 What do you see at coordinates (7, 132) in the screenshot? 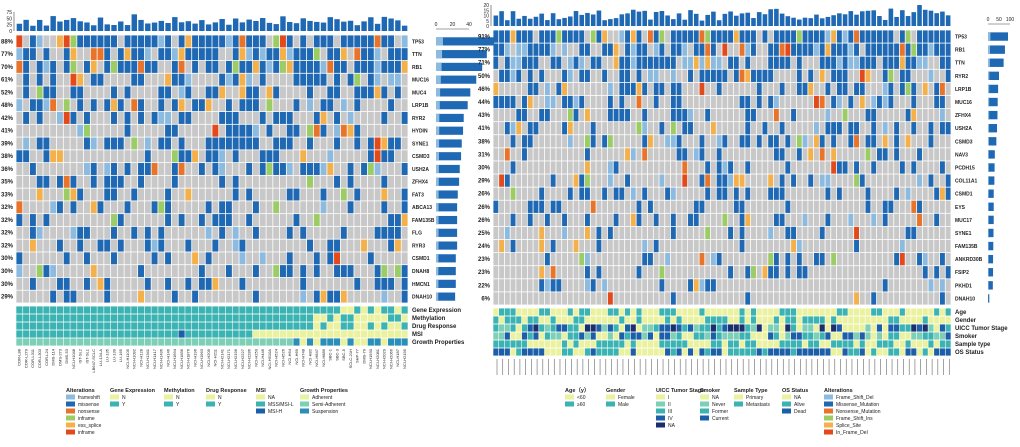
I see `row-percentage: 41%` at bounding box center [7, 132].